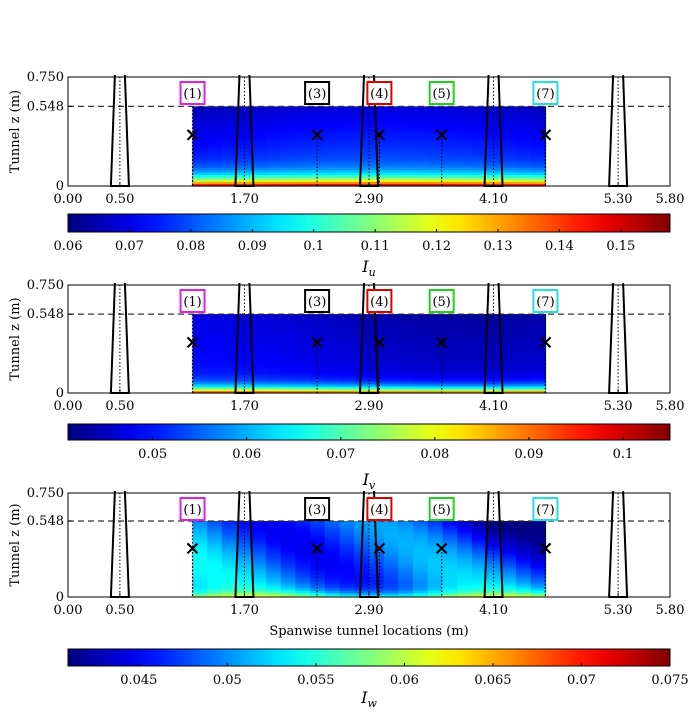 This screenshot has height=713, width=692. What do you see at coordinates (119, 406) in the screenshot?
I see `x-tick-label: 0.50` at bounding box center [119, 406].